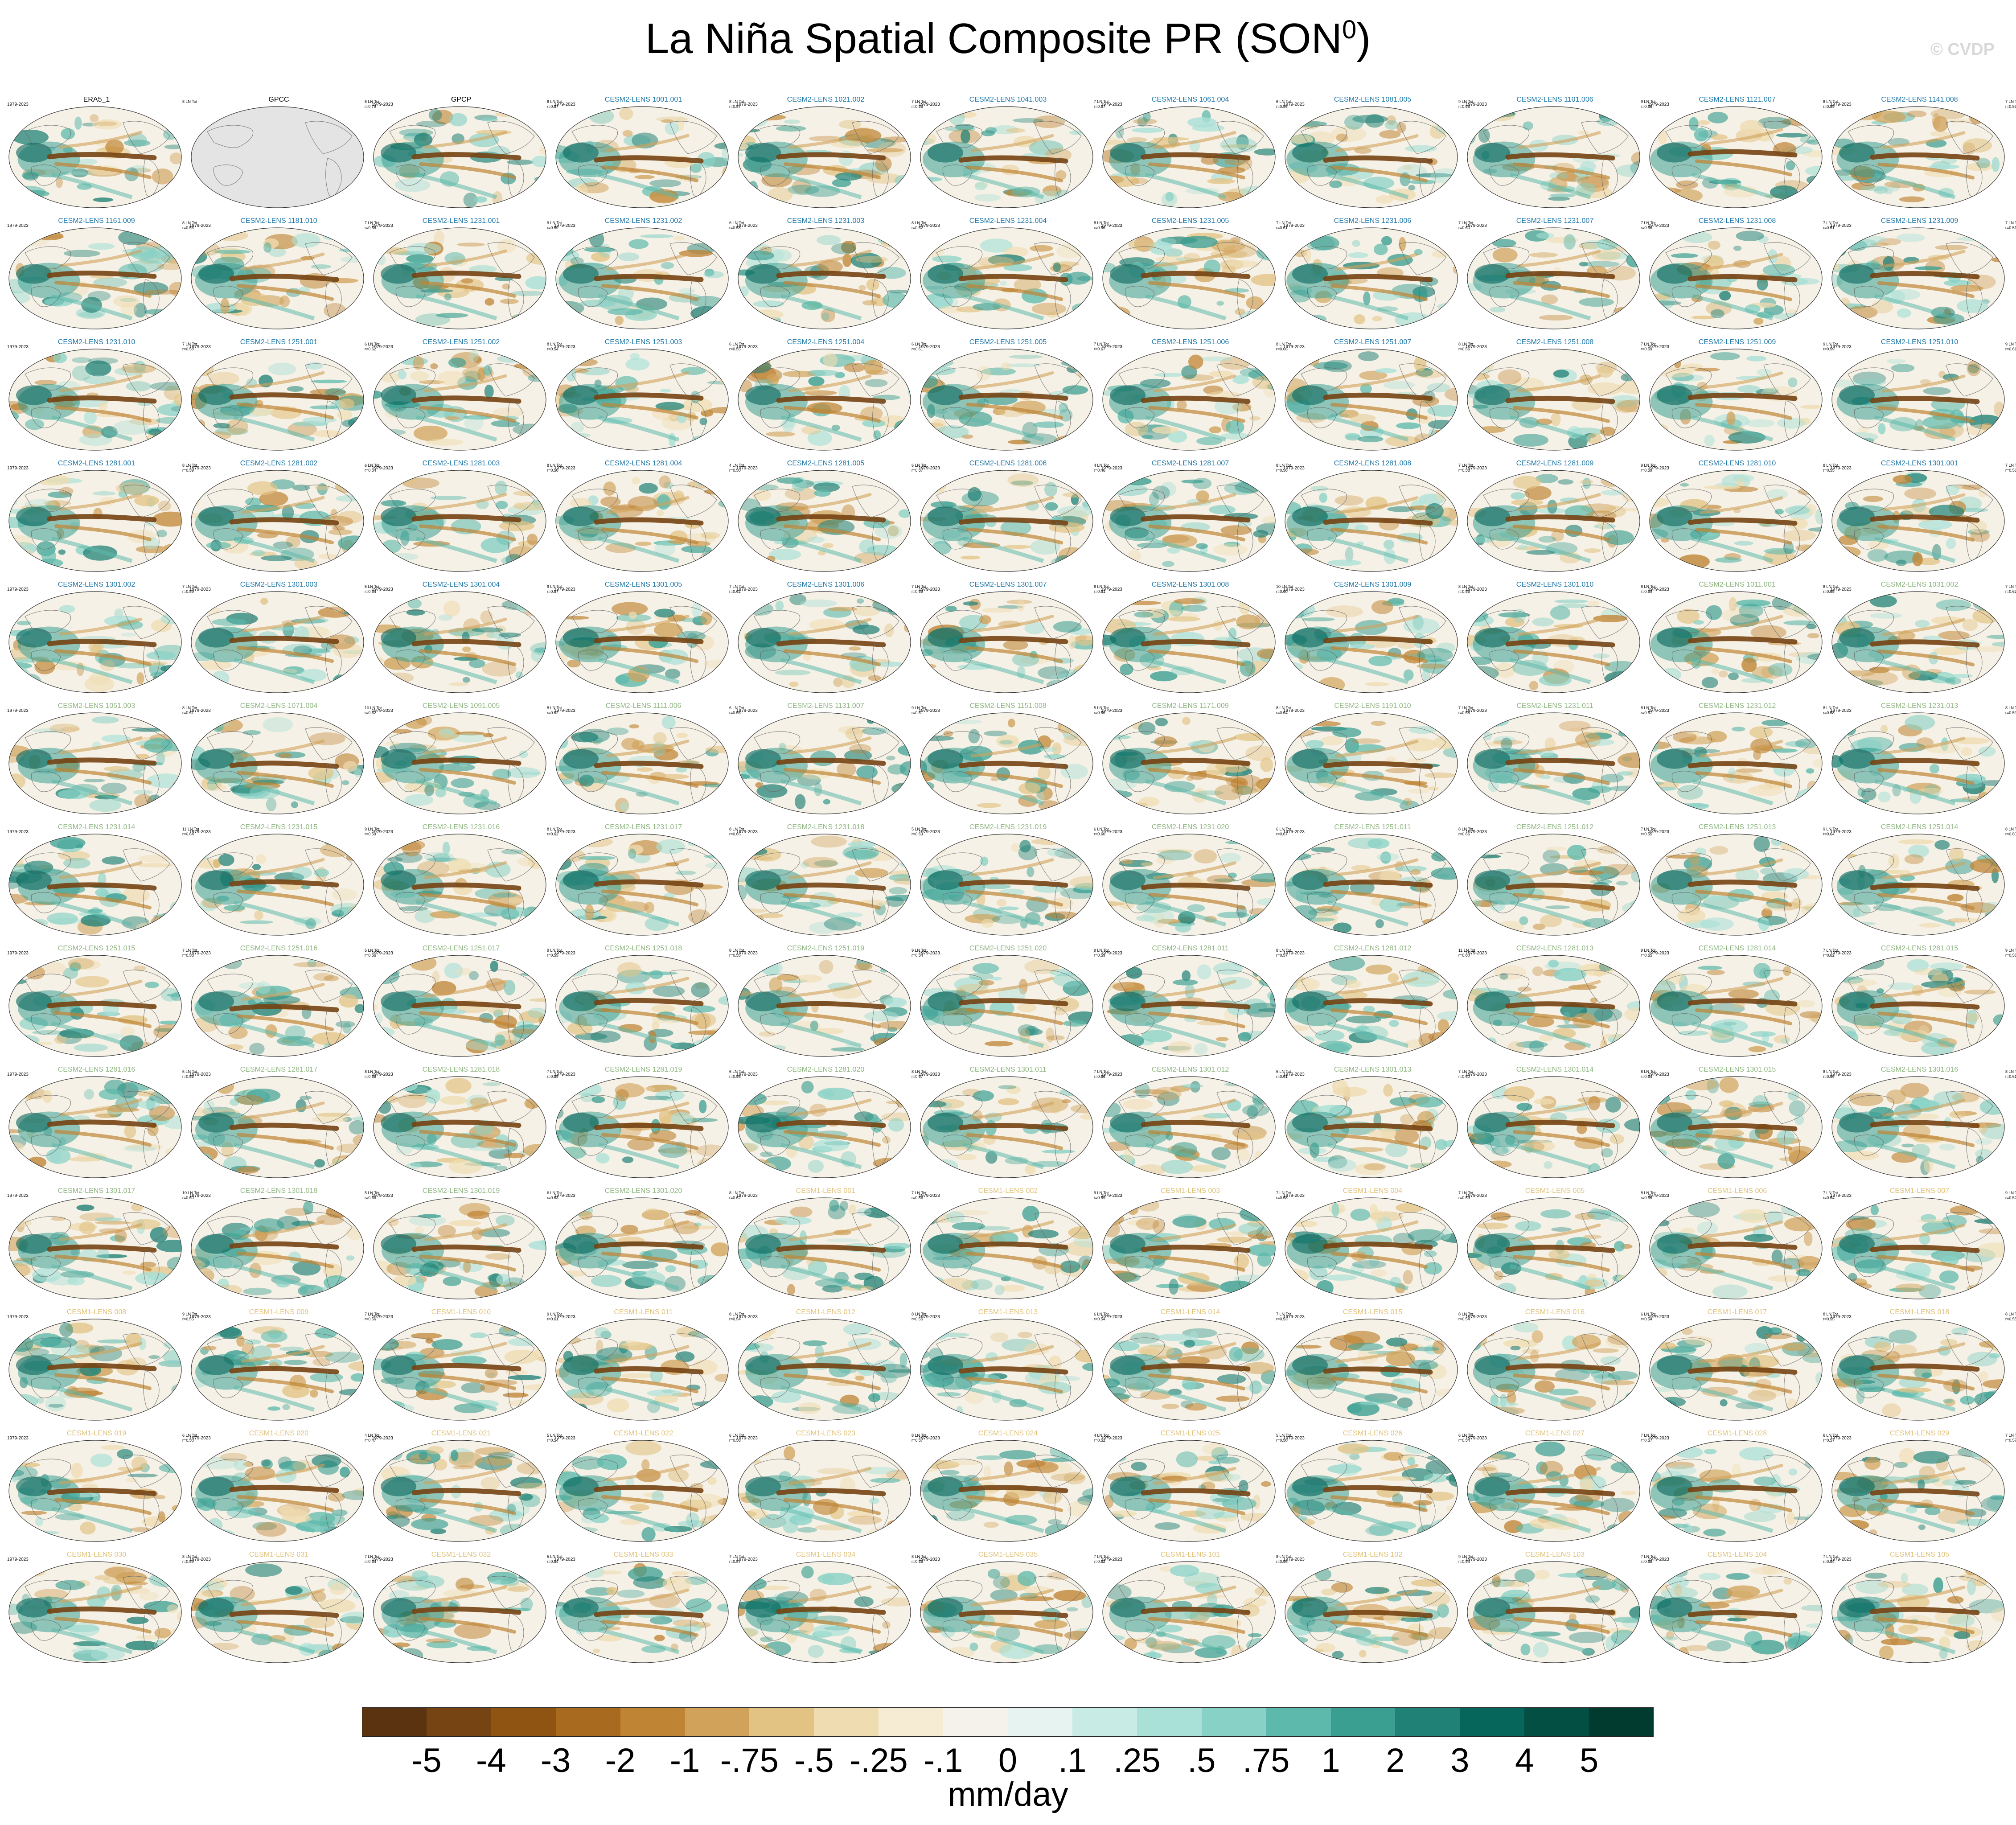 The image size is (2016, 1825). Describe the element at coordinates (1646, 349) in the screenshot. I see `panel-pattern-correlation: r=0.59` at that location.